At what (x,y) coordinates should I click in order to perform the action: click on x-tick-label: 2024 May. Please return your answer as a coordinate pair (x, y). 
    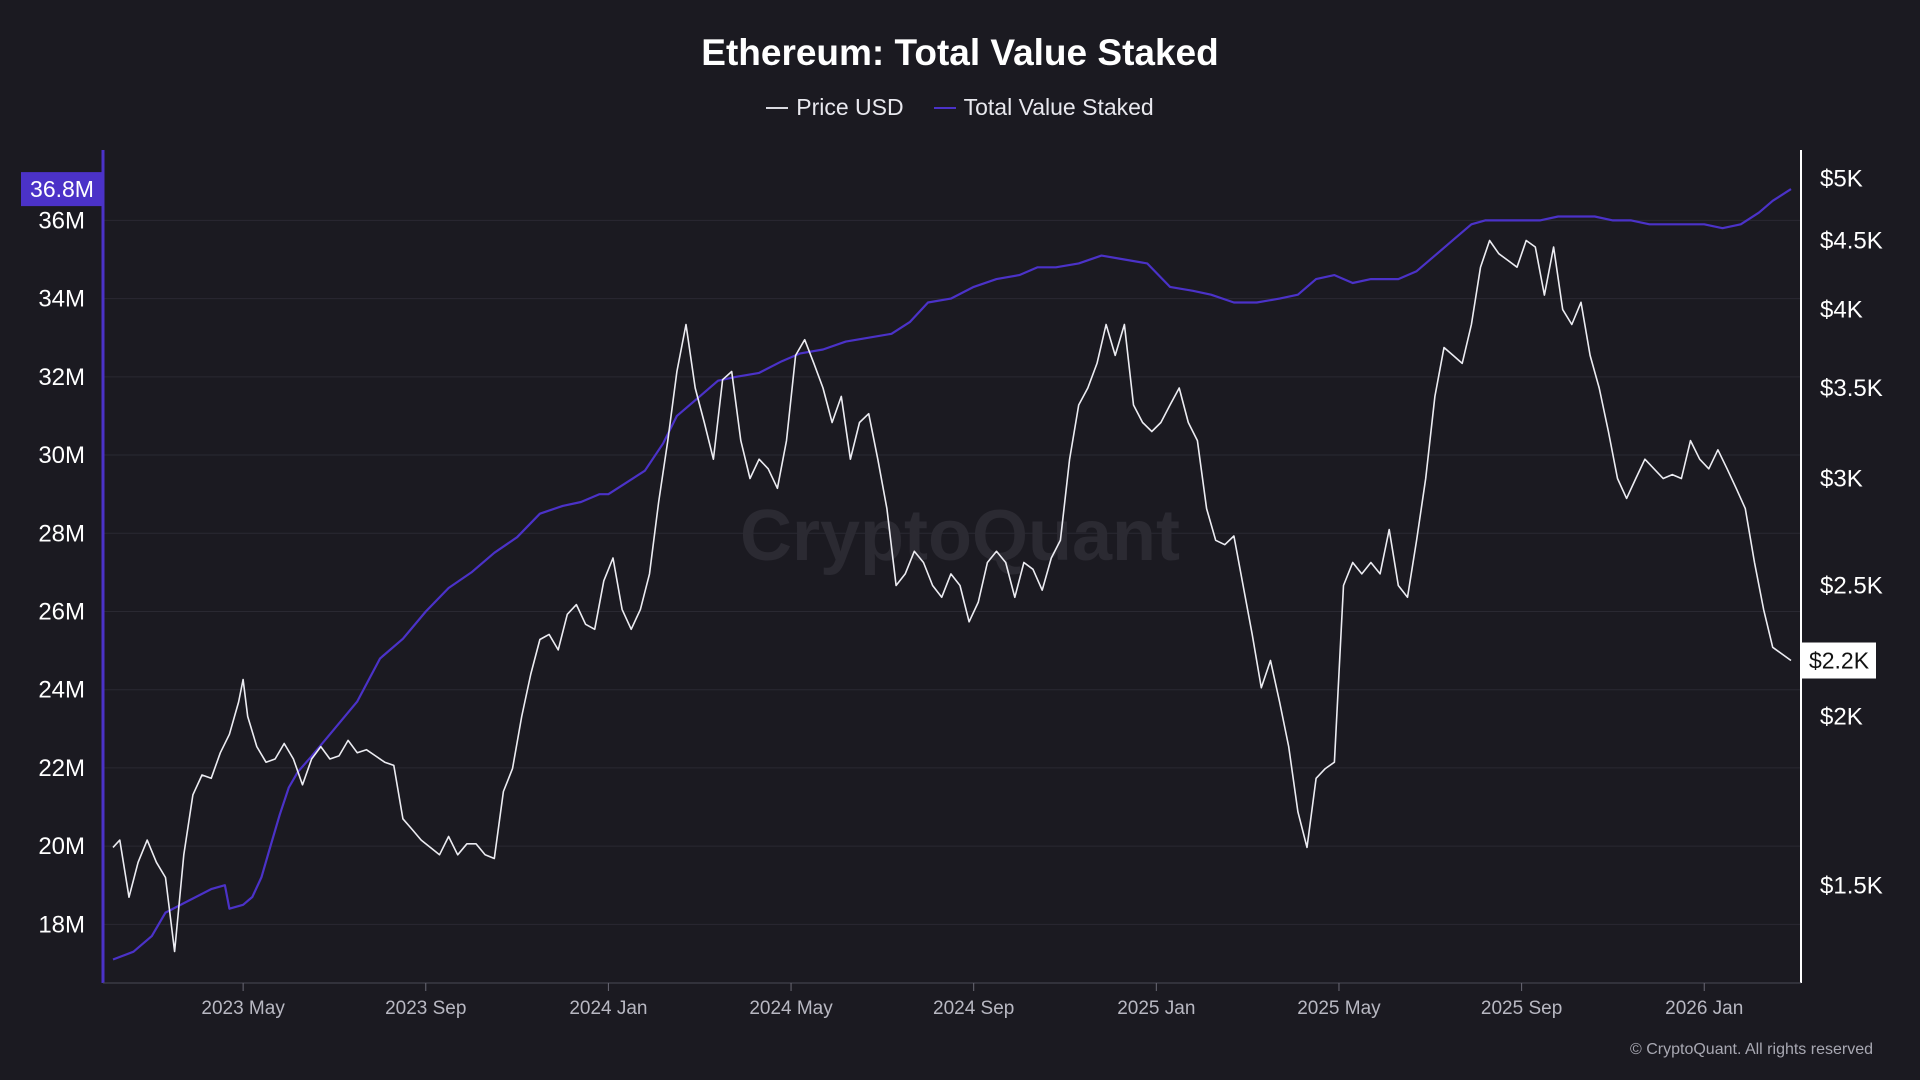
    Looking at the image, I should click on (791, 1008).